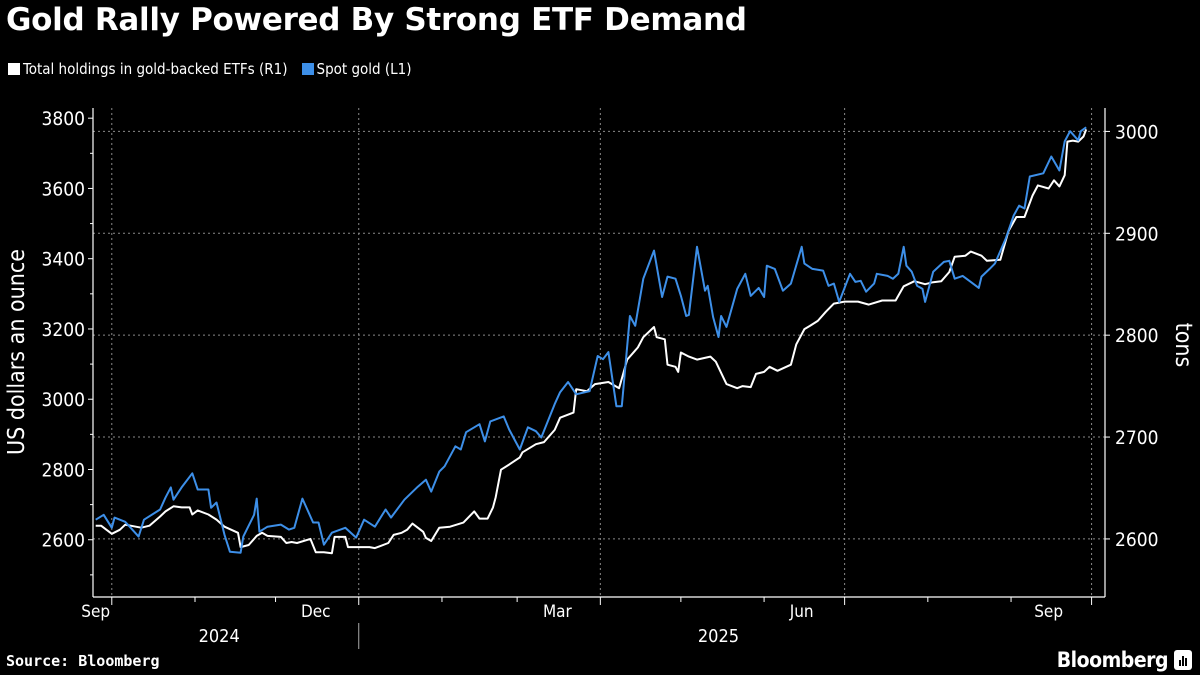 This screenshot has height=675, width=1200. Describe the element at coordinates (64, 330) in the screenshot. I see `left-tick-label: 3200` at that location.